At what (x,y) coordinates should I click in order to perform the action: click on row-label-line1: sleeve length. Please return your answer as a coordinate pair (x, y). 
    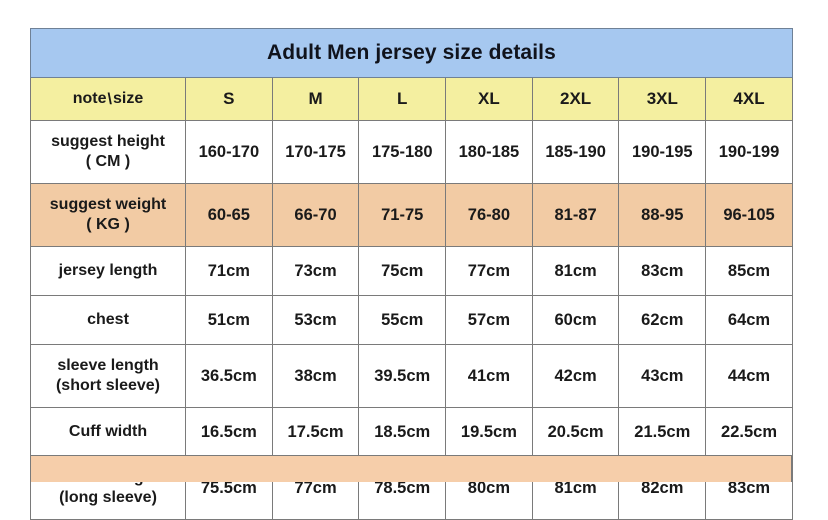
    Looking at the image, I should click on (108, 365).